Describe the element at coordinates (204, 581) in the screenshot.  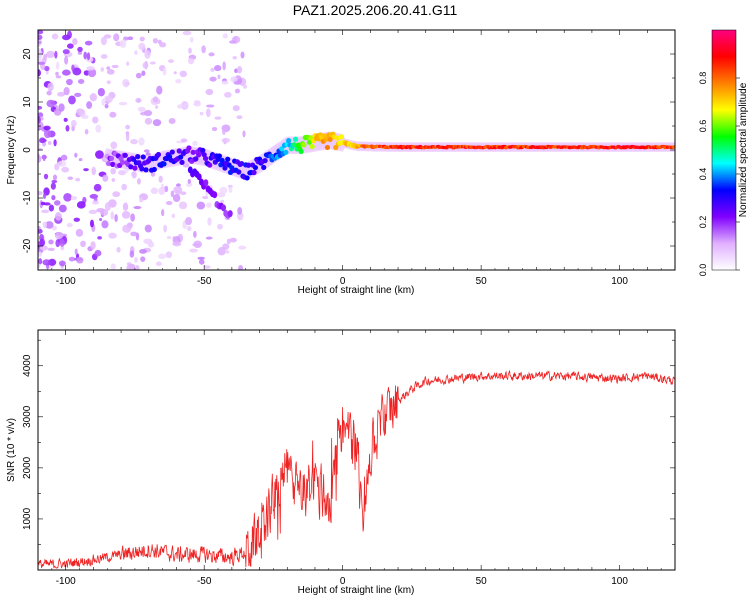
I see `x-tick-label: -50` at that location.